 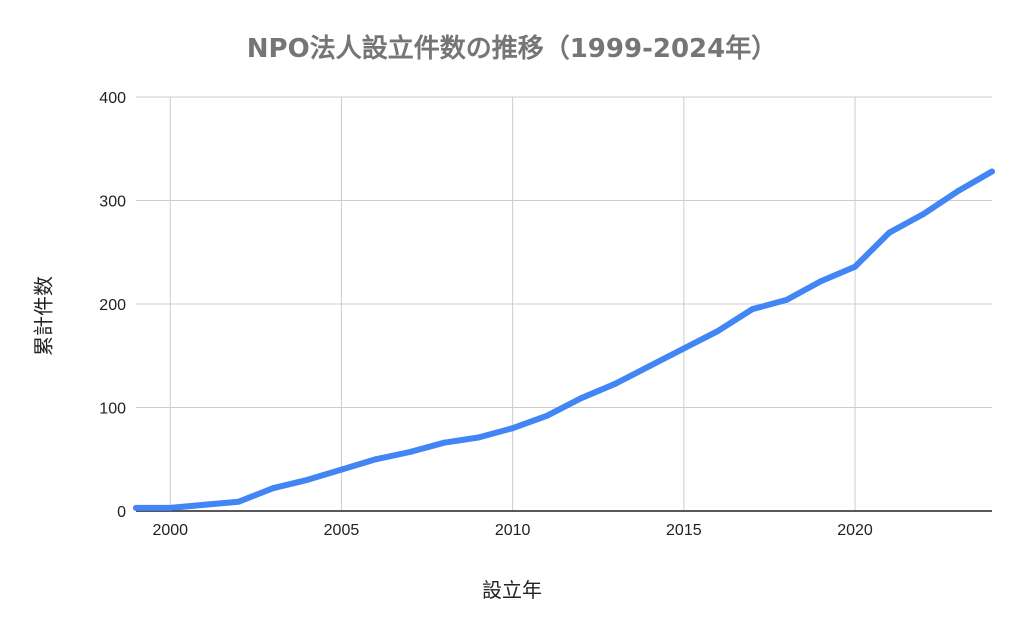 What do you see at coordinates (170, 530) in the screenshot?
I see `x-tick-label: 2000` at bounding box center [170, 530].